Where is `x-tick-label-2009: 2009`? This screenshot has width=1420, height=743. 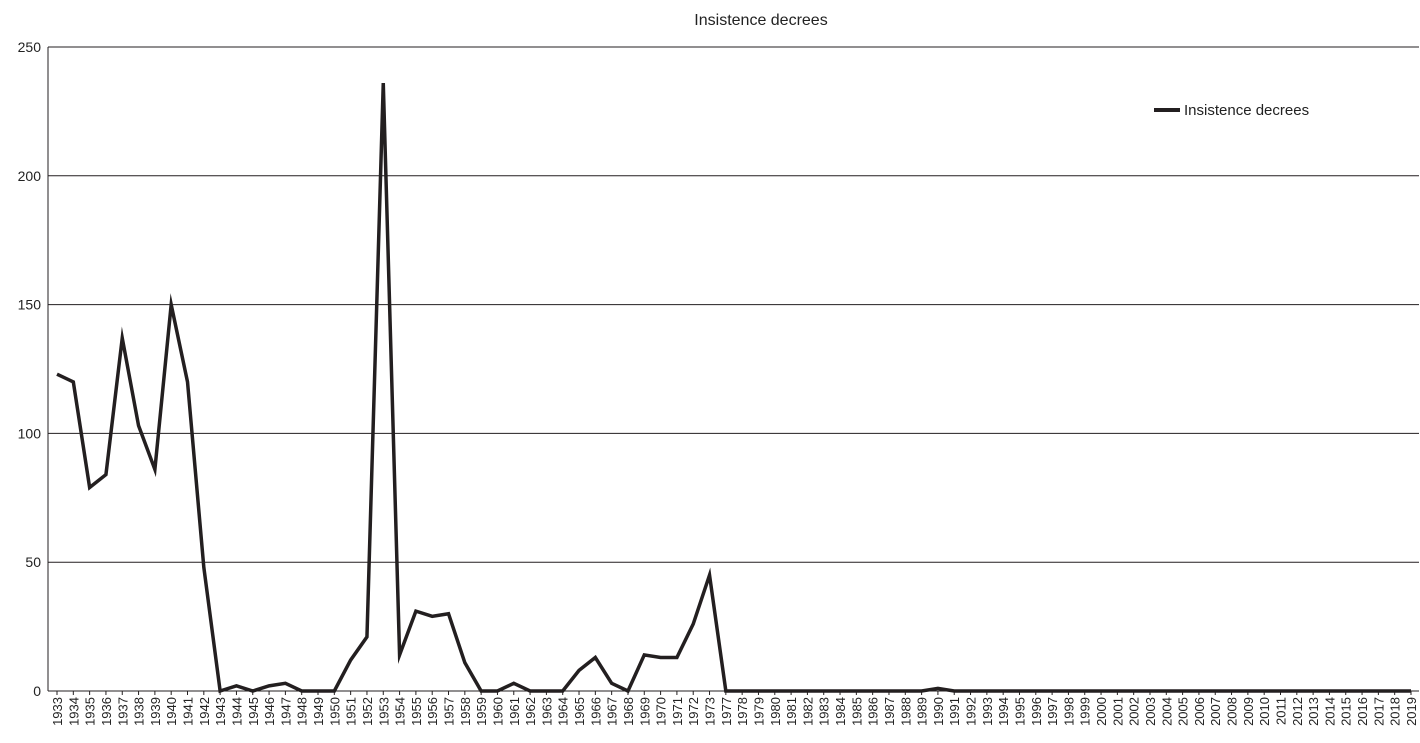 x-tick-label-2009: 2009 is located at coordinates (1248, 711).